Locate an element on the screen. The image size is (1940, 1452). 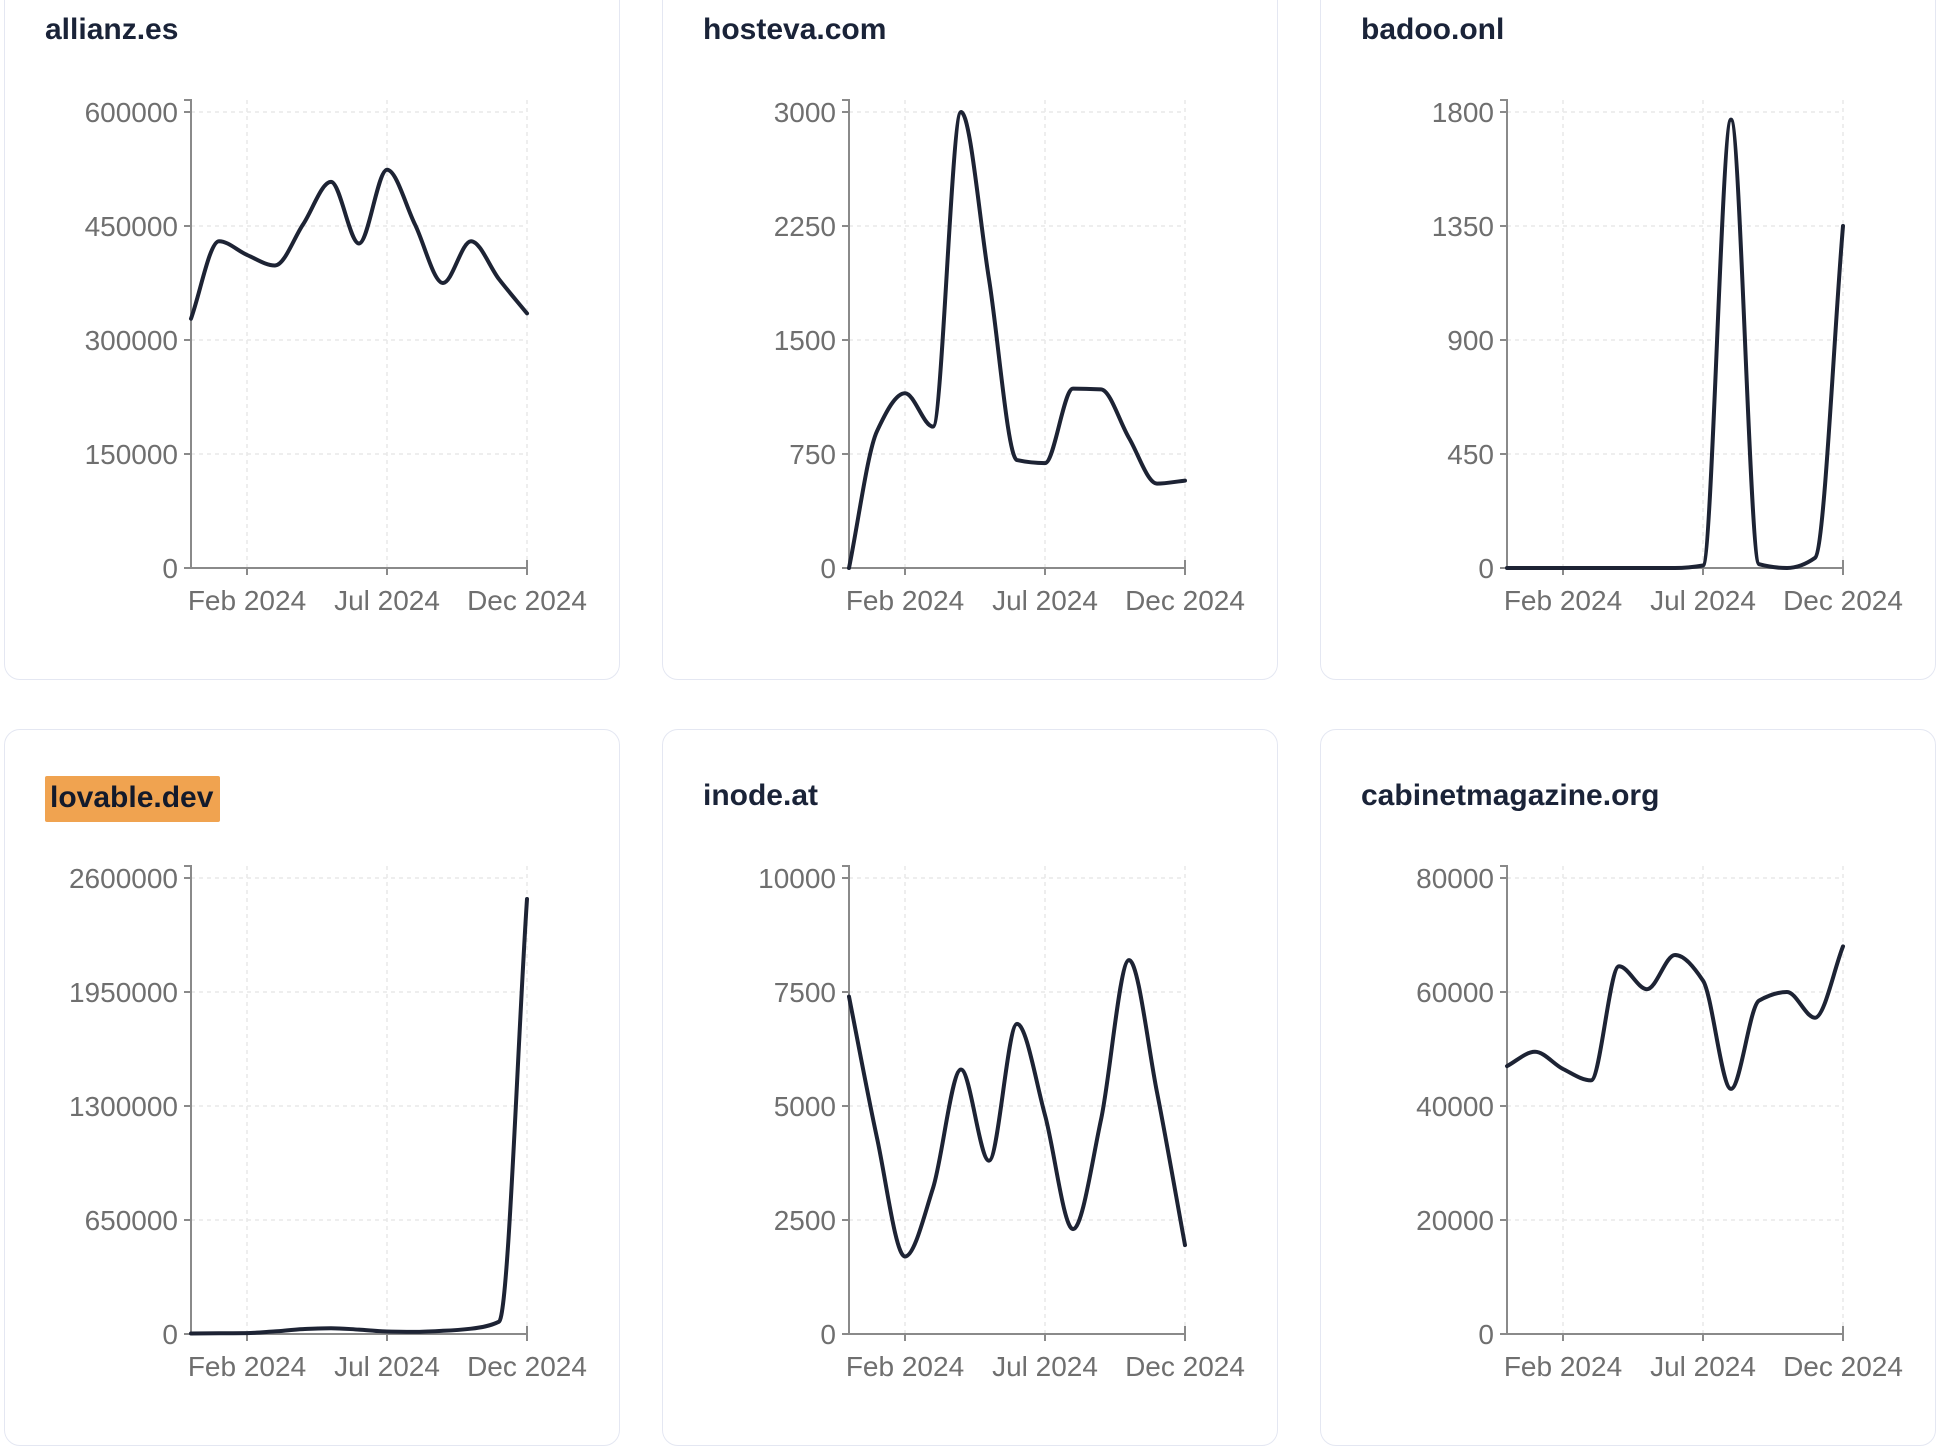
y-tick-label: 20000 is located at coordinates (1455, 1220).